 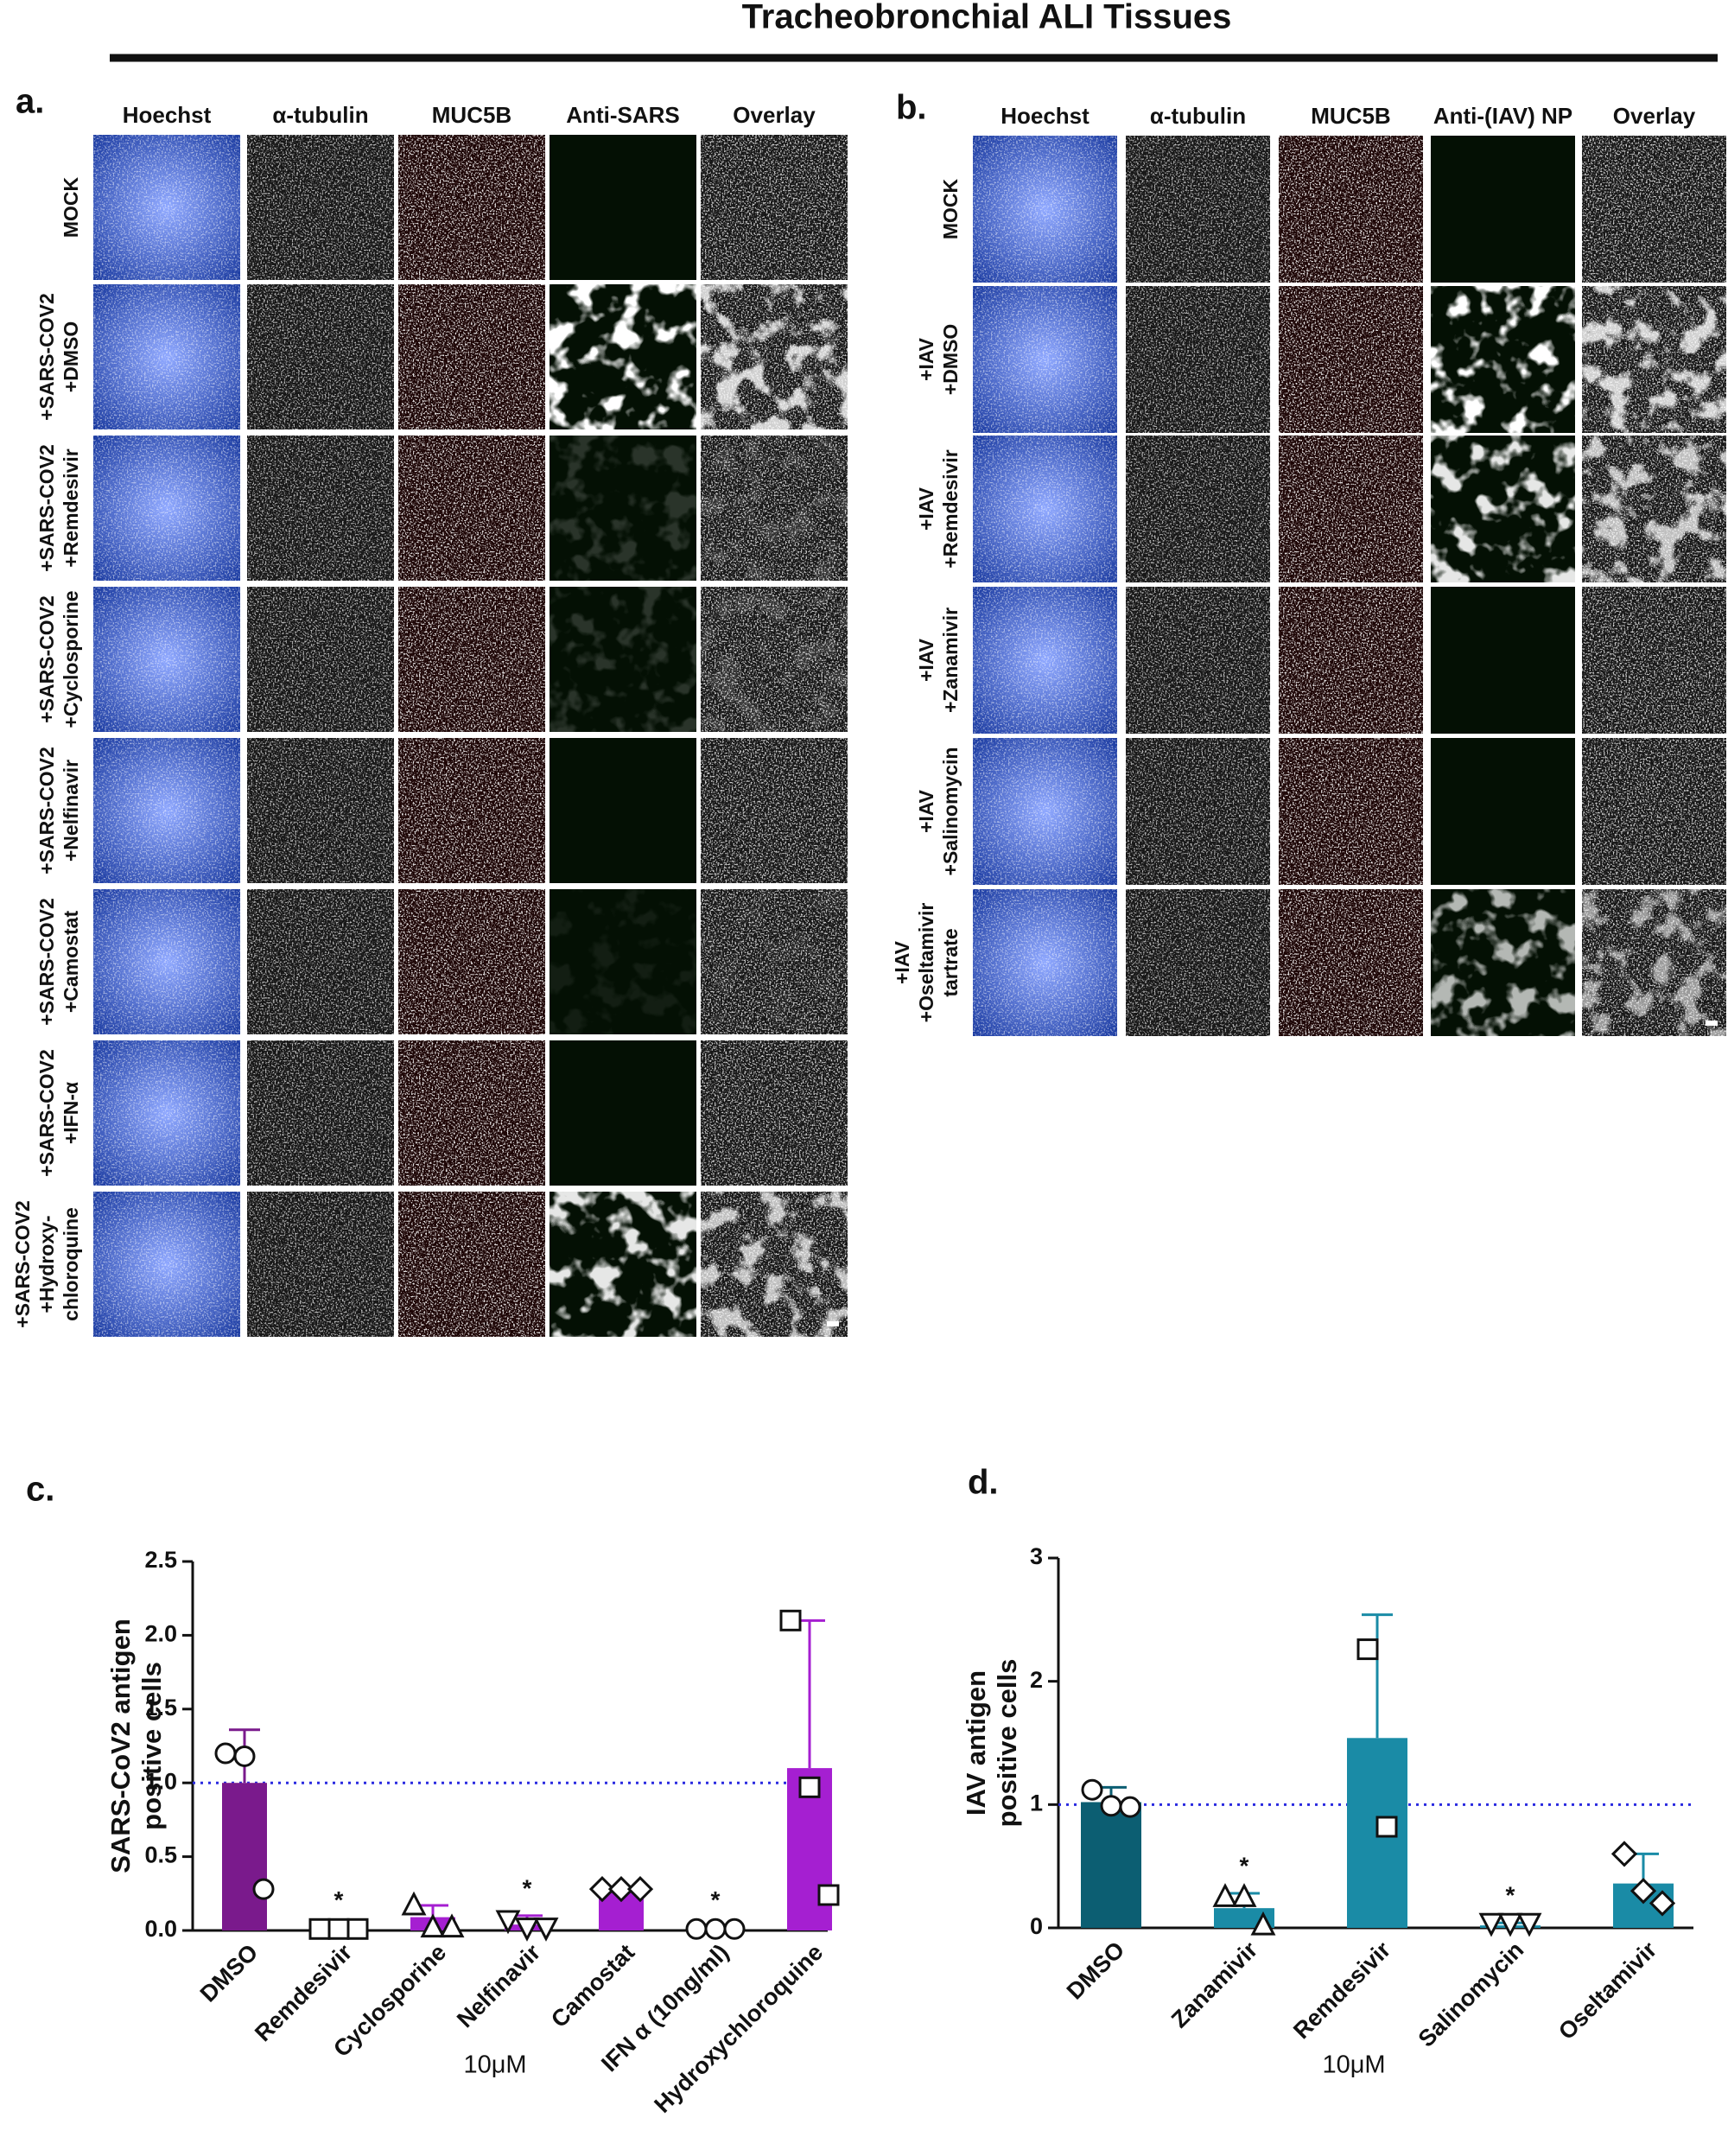 What do you see at coordinates (951, 811) in the screenshot?
I see `row-label: +Salinomycin` at bounding box center [951, 811].